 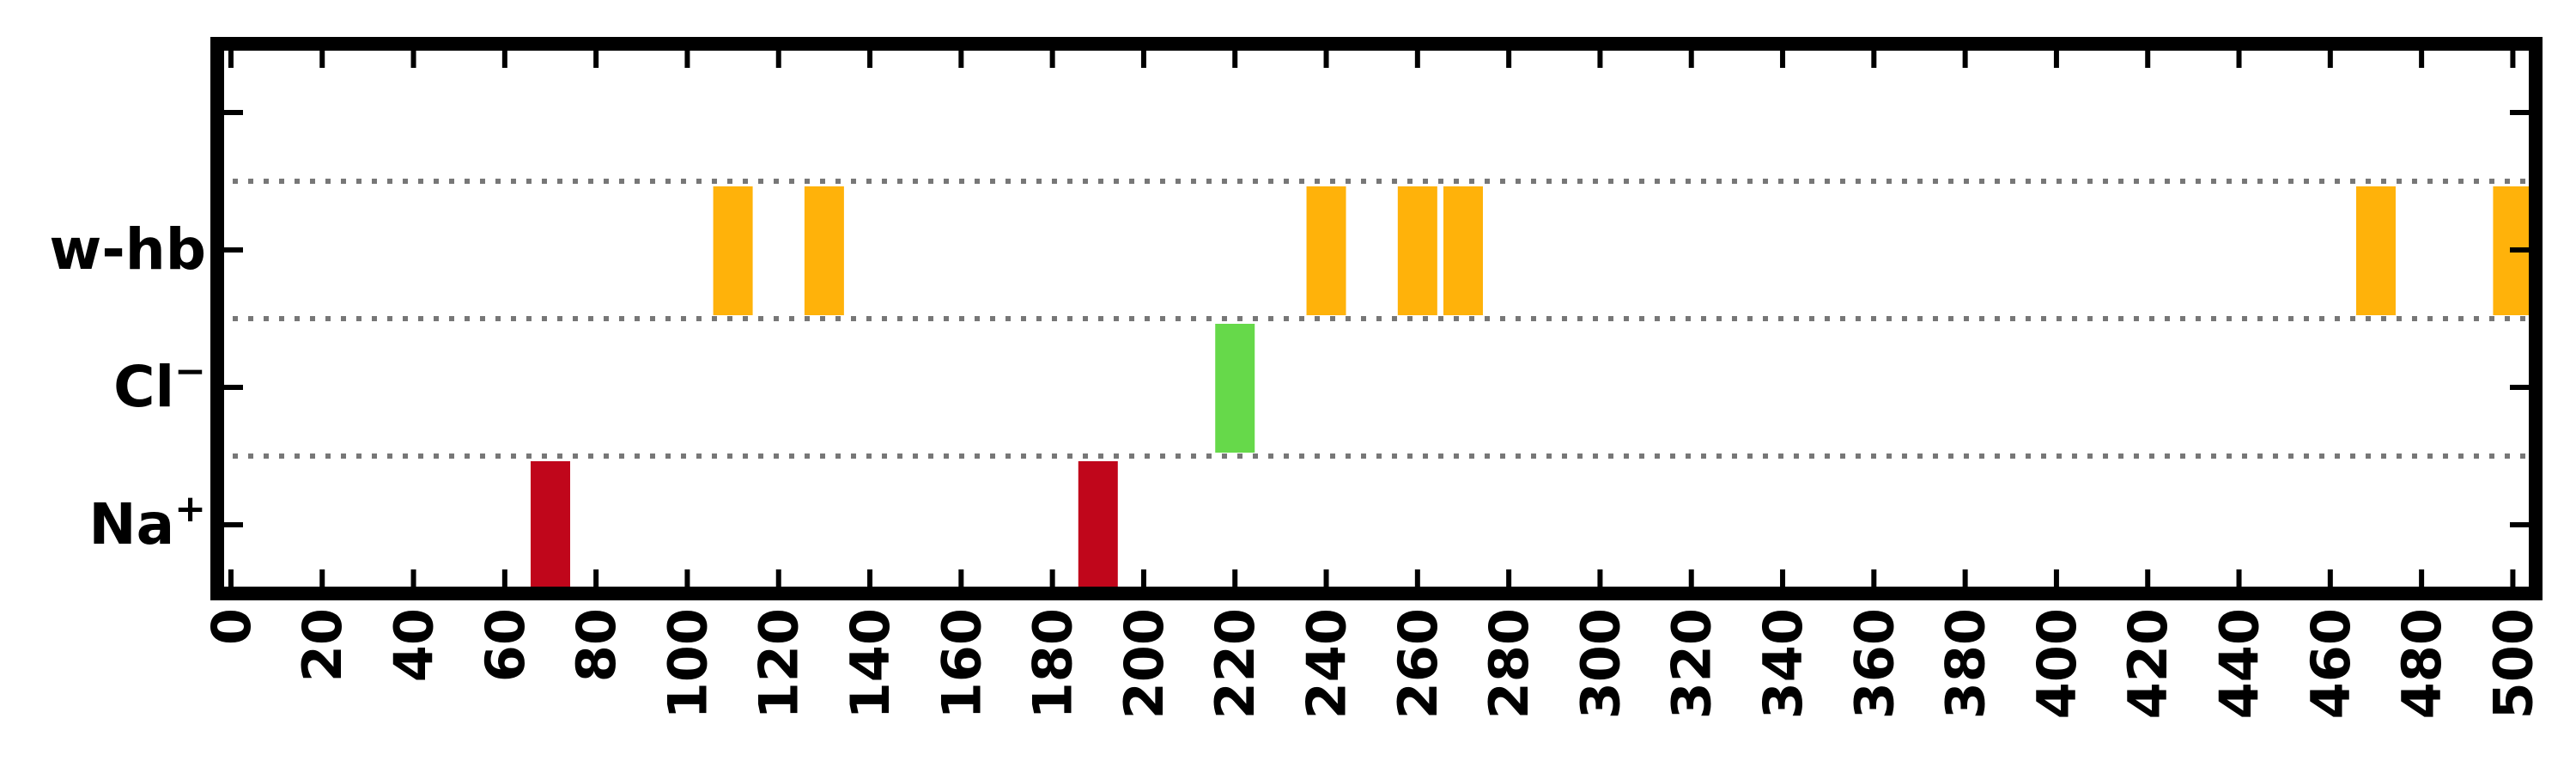 What do you see at coordinates (1144, 663) in the screenshot?
I see `x-tick-label: 200` at bounding box center [1144, 663].